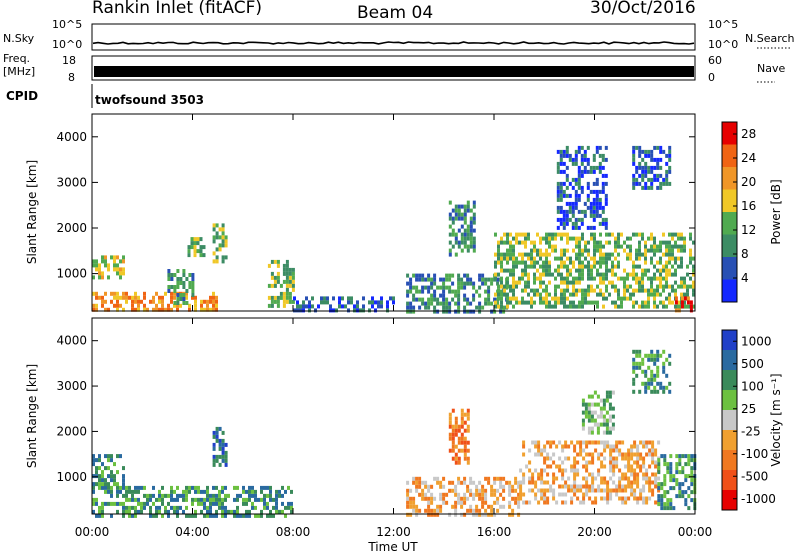 The height and width of the screenshot is (554, 800). What do you see at coordinates (399, 34) in the screenshot?
I see `nsky-panel: N.Sky 10^5 10^0 10^5 10^0 N.Search` at bounding box center [399, 34].